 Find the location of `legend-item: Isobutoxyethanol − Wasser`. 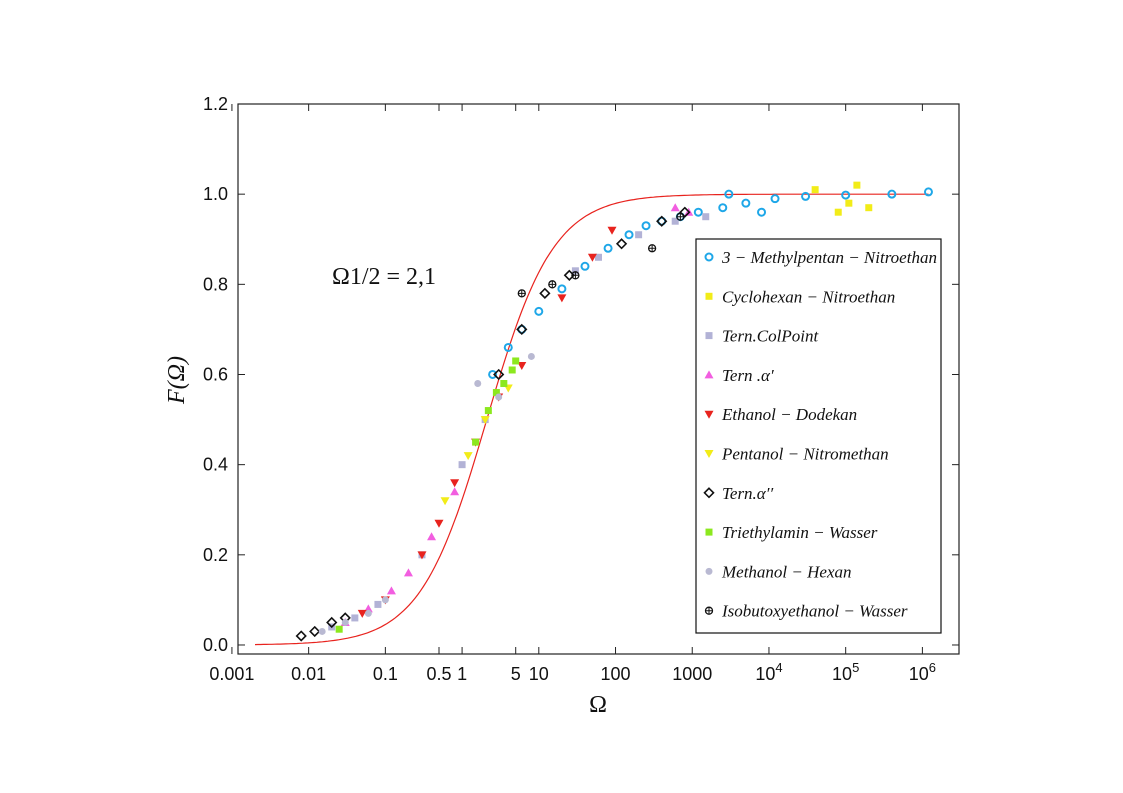

legend-item: Isobutoxyethanol − Wasser is located at coordinates (806, 611).